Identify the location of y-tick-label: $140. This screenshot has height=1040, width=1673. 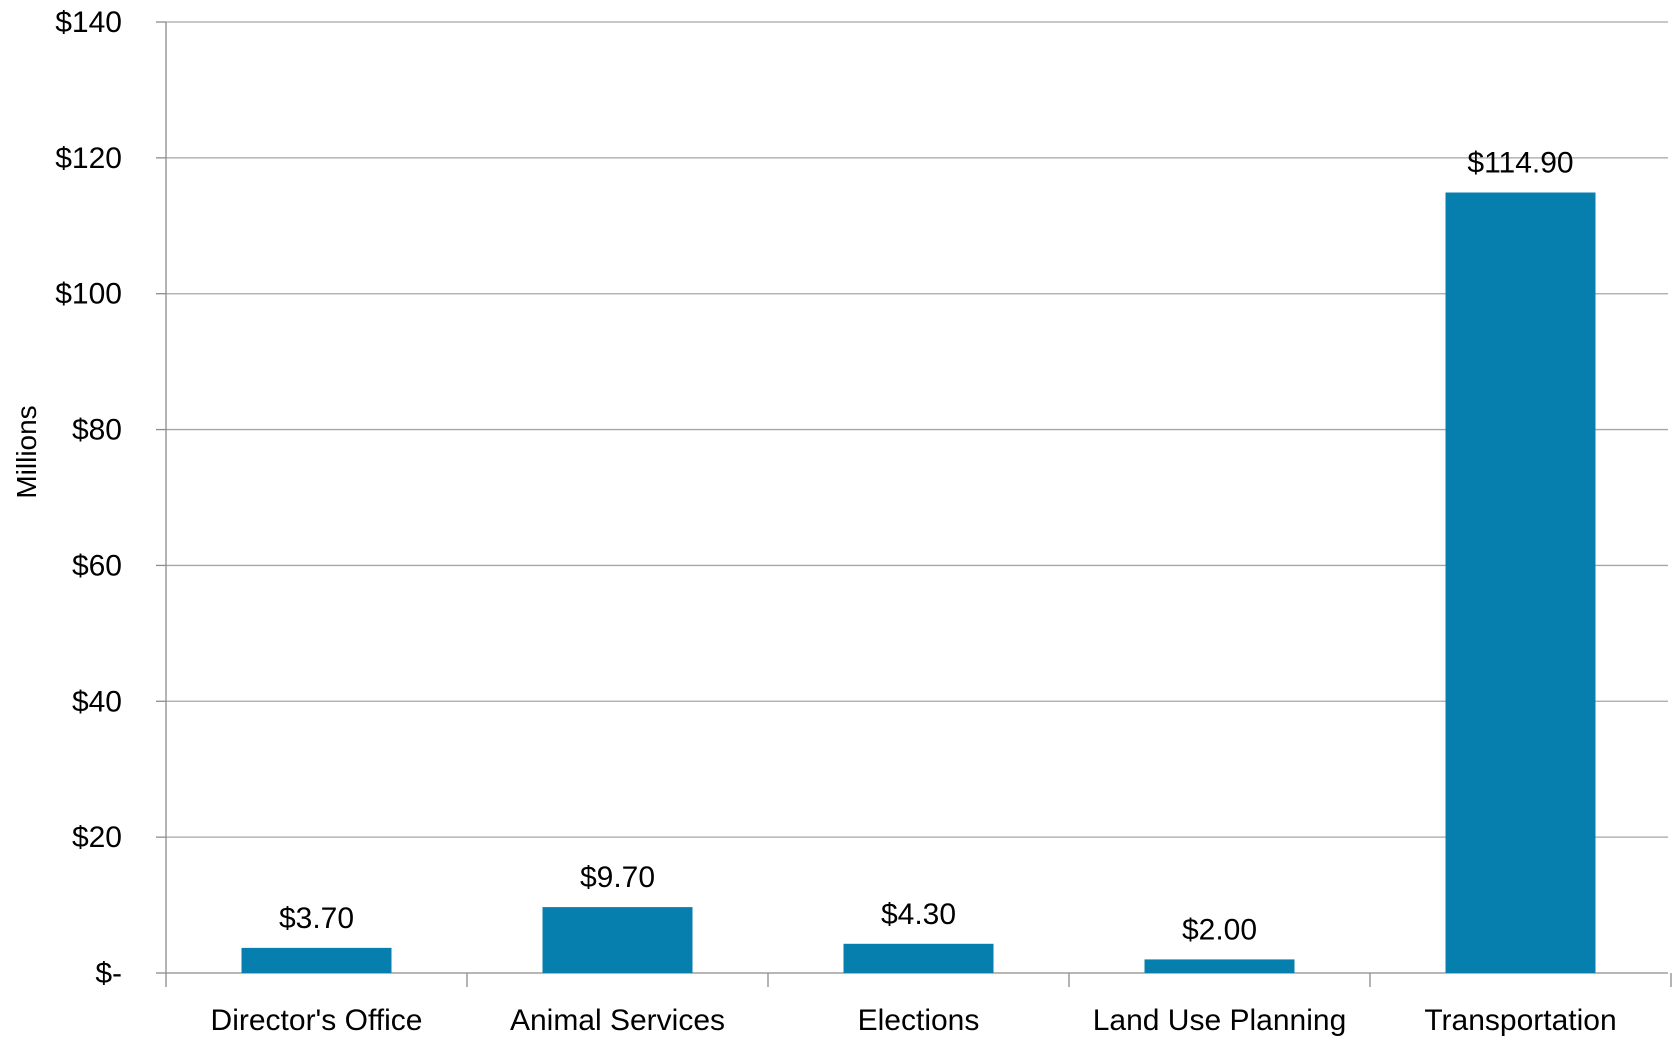
(88, 22).